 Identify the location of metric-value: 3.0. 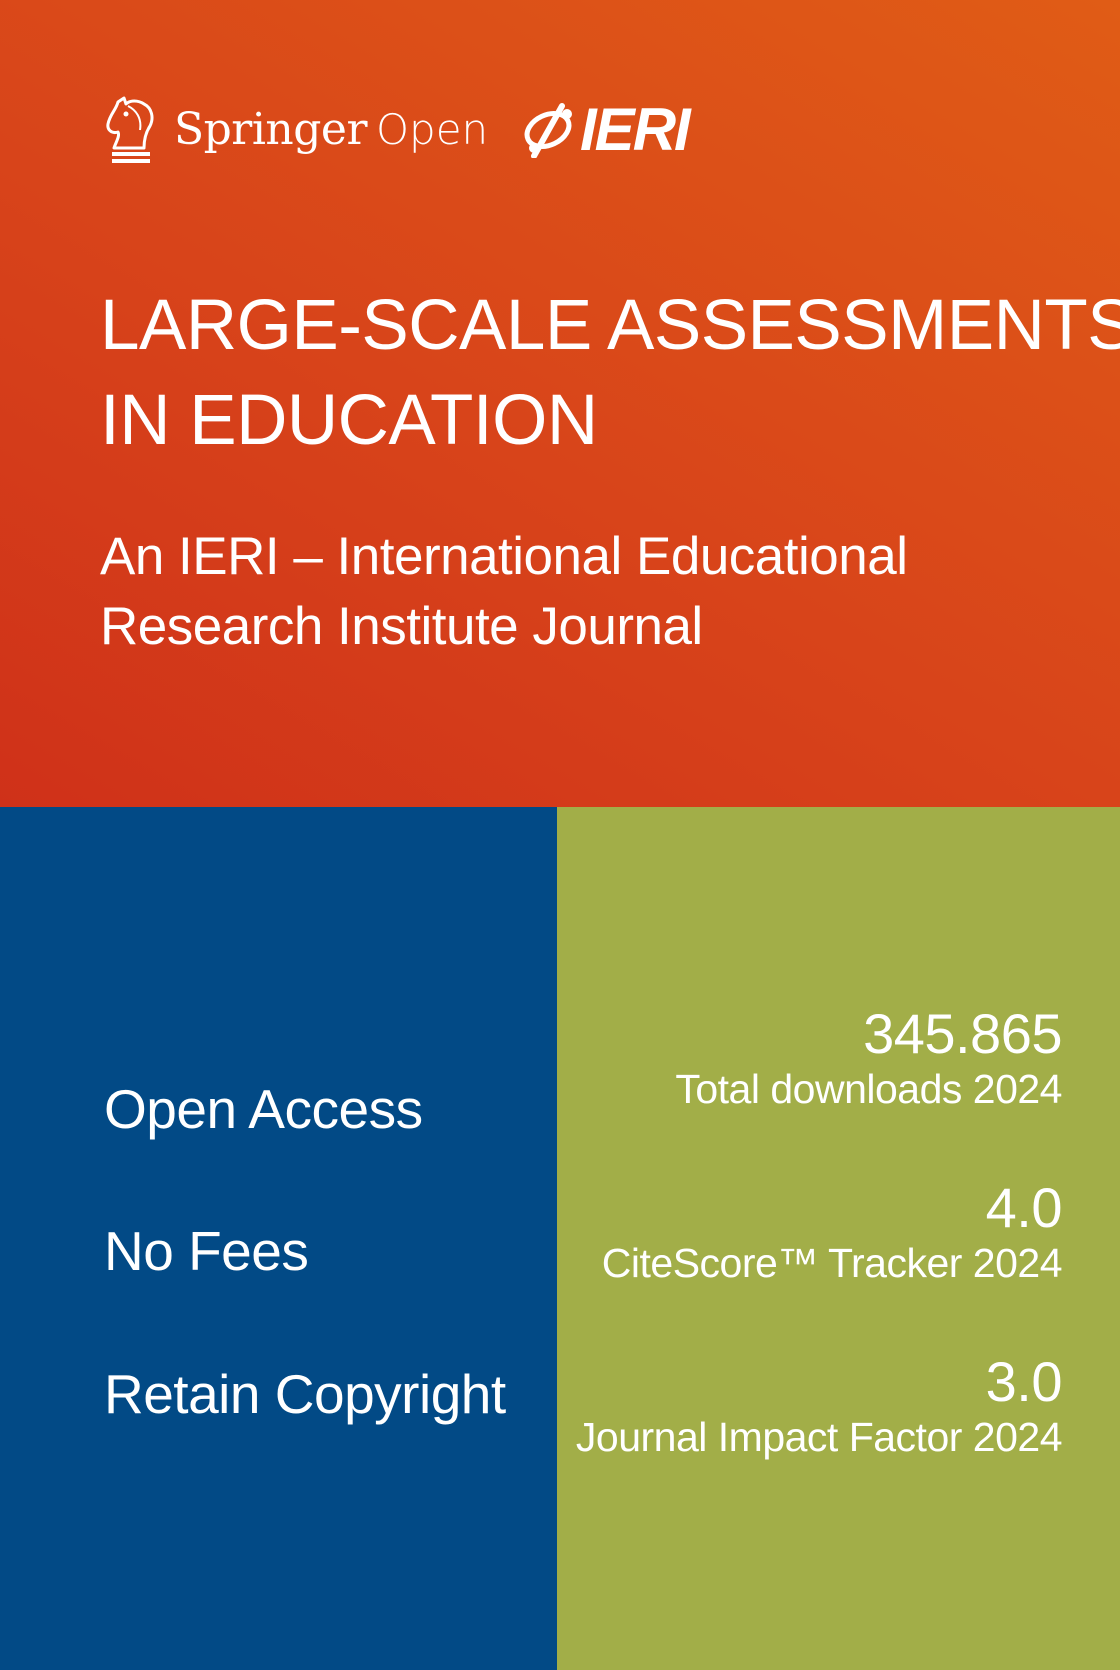
(1024, 1381).